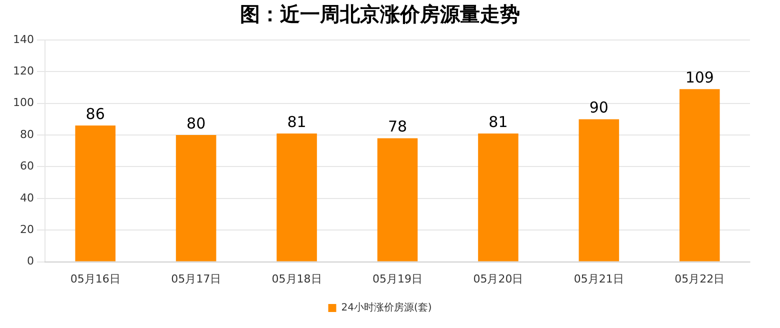 The width and height of the screenshot is (780, 328). I want to click on x-tick-label: 05月17日, so click(196, 279).